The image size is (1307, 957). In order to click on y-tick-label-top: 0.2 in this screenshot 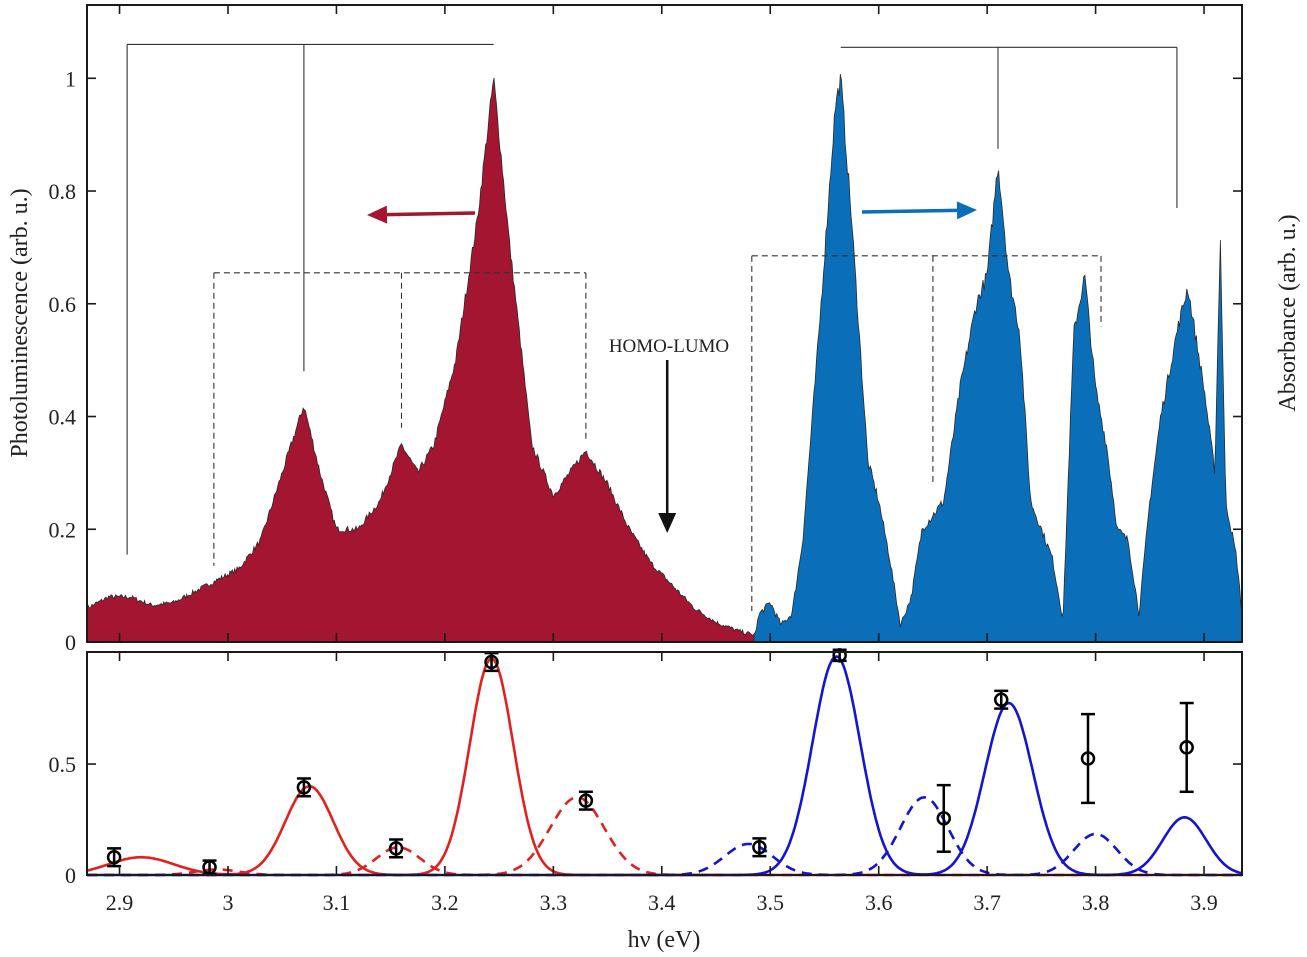, I will do `click(63, 529)`.